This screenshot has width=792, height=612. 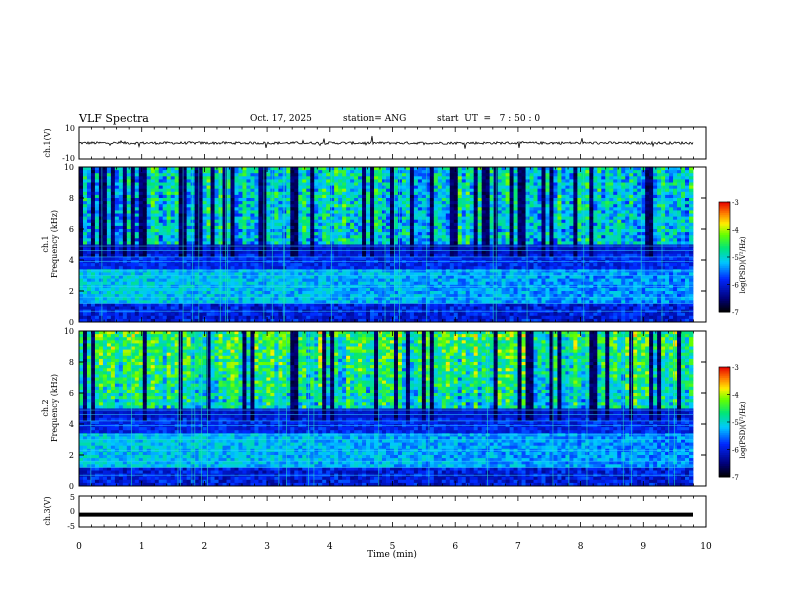 I want to click on ch3-waveform-frame, so click(x=392, y=511).